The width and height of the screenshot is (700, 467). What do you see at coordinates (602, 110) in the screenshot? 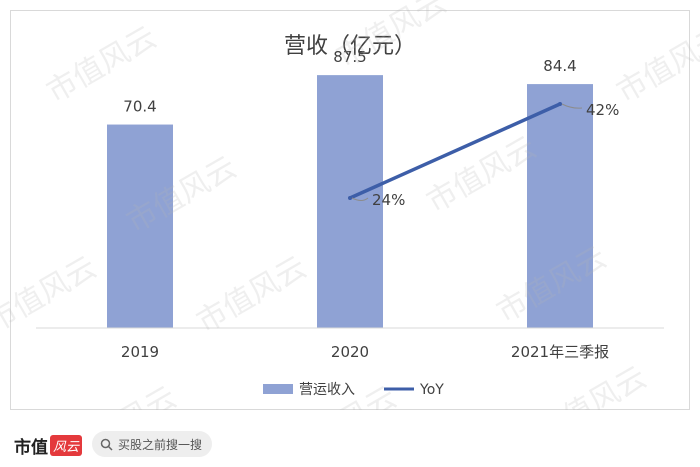
I see `yoy-value-label: 42%` at bounding box center [602, 110].